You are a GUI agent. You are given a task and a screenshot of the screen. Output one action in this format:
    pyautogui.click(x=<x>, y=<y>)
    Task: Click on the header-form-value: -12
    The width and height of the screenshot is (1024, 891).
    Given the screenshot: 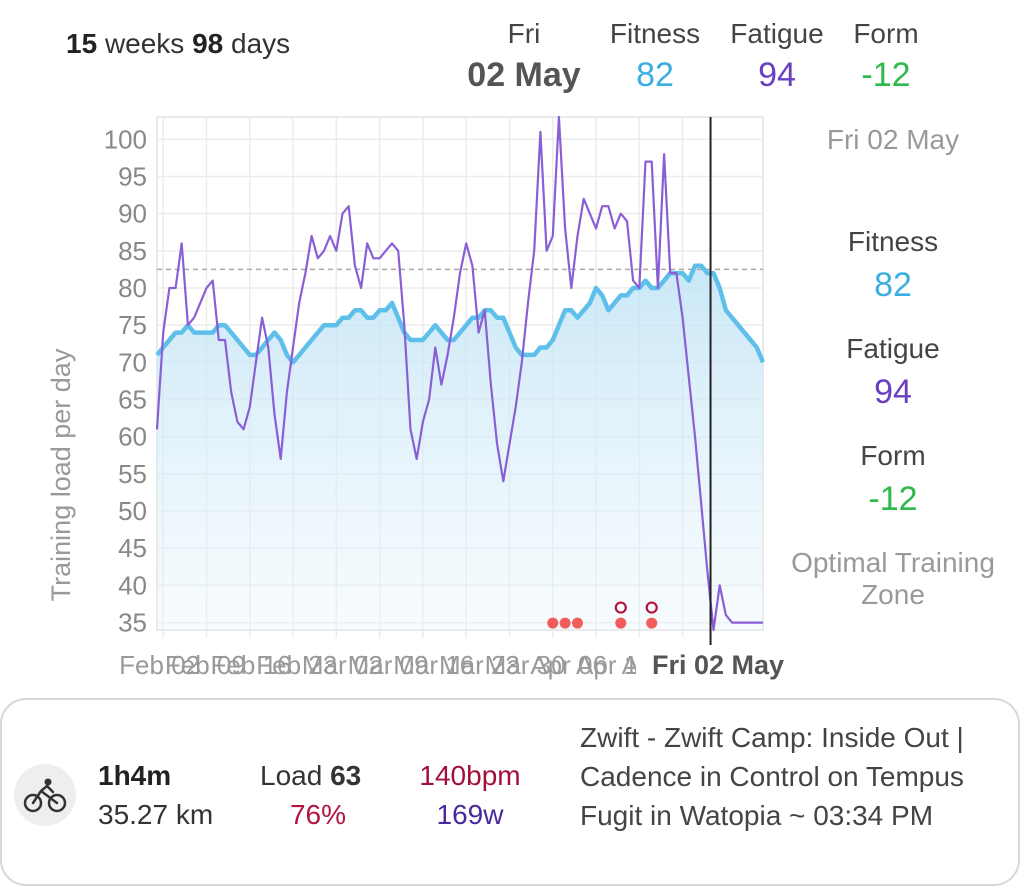 What is the action you would take?
    pyautogui.click(x=886, y=75)
    